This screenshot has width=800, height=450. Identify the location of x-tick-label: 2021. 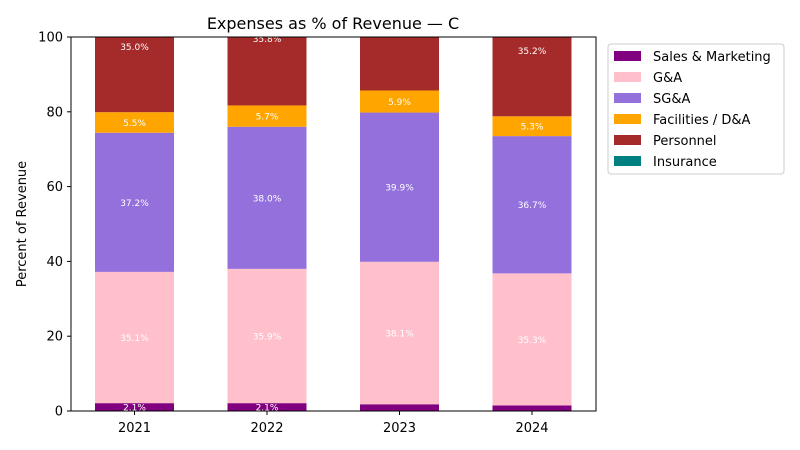
(134, 428).